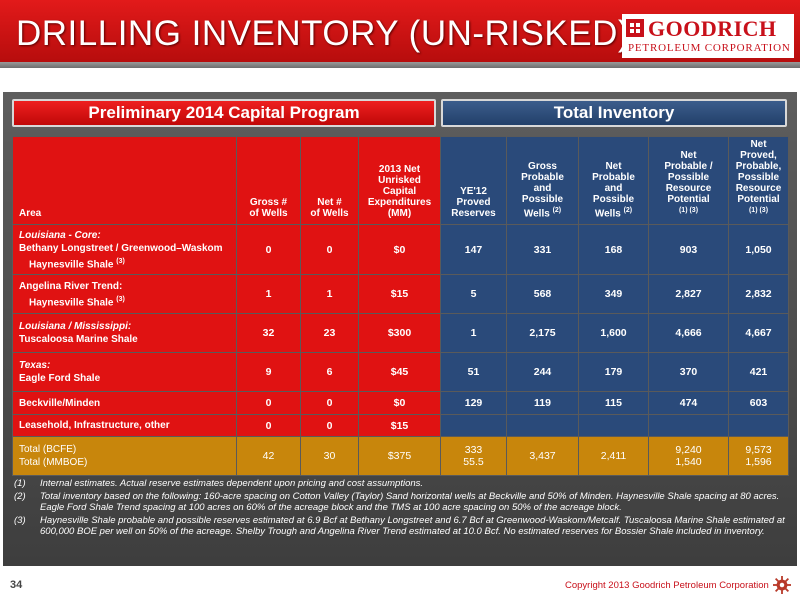 Image resolution: width=800 pixels, height=600 pixels. I want to click on total-net-proved-potential-cell: 9,573 1,596, so click(758, 456).